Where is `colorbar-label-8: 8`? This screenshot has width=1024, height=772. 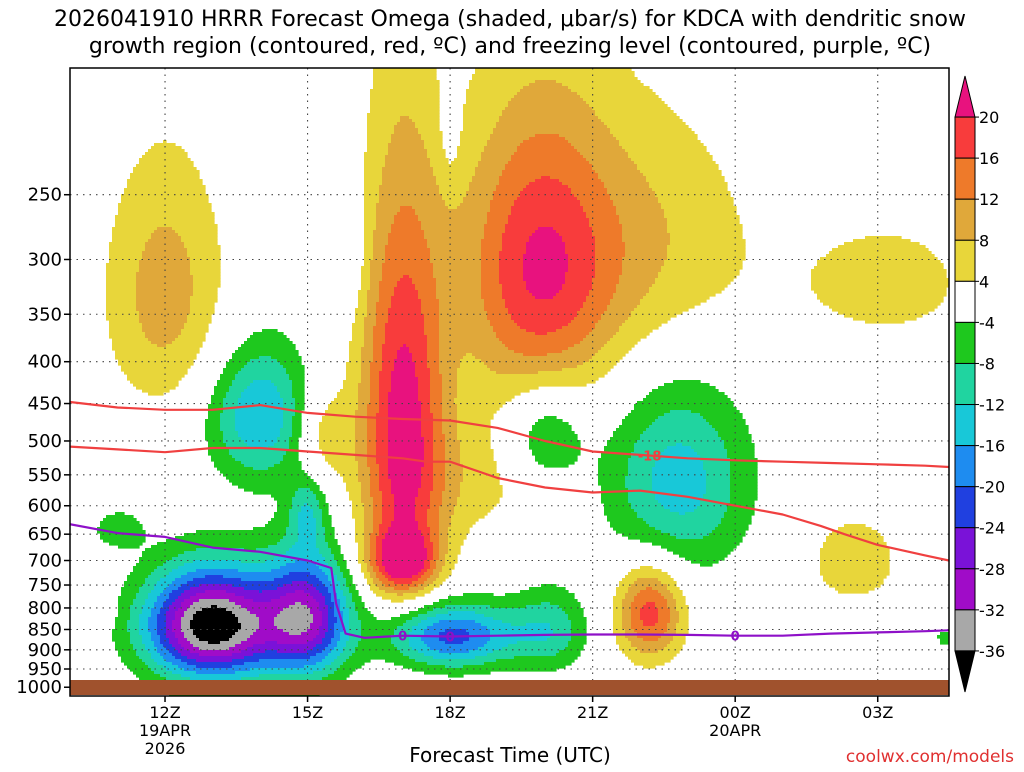
colorbar-label-8: 8 is located at coordinates (984, 240).